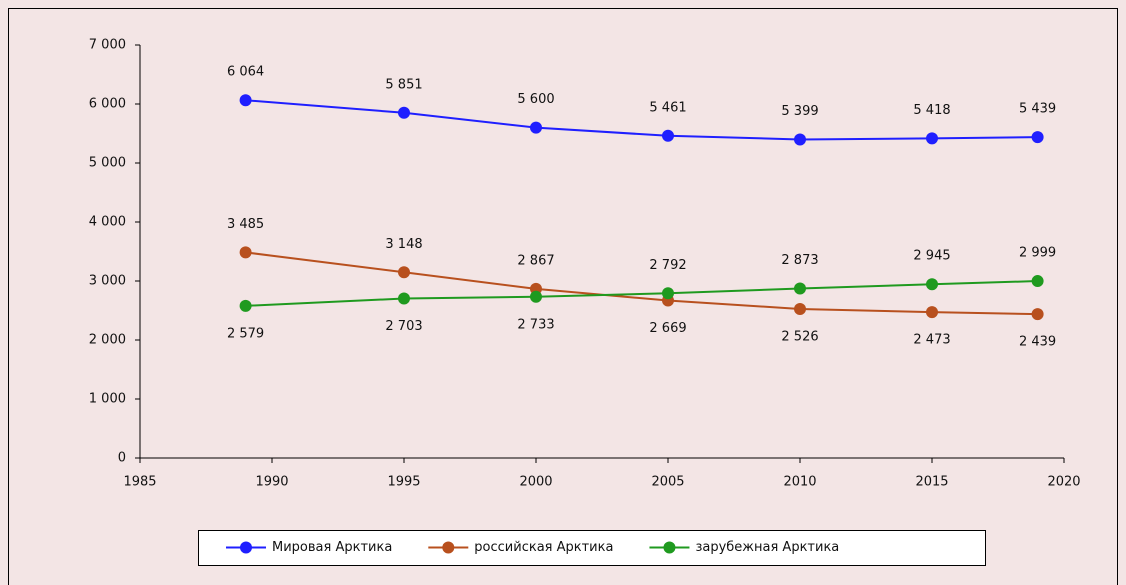  I want to click on data-label: 2 945, so click(931, 256).